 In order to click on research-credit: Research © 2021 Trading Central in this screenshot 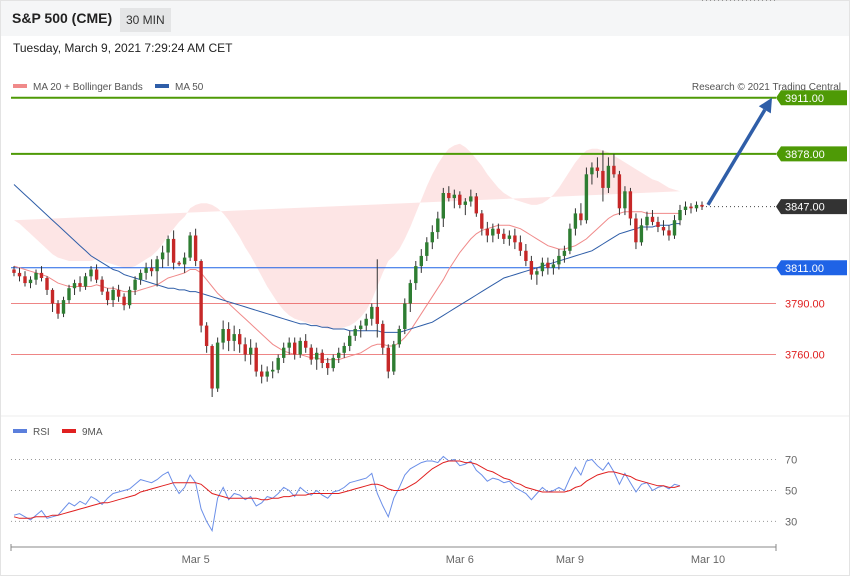, I will do `click(766, 87)`.